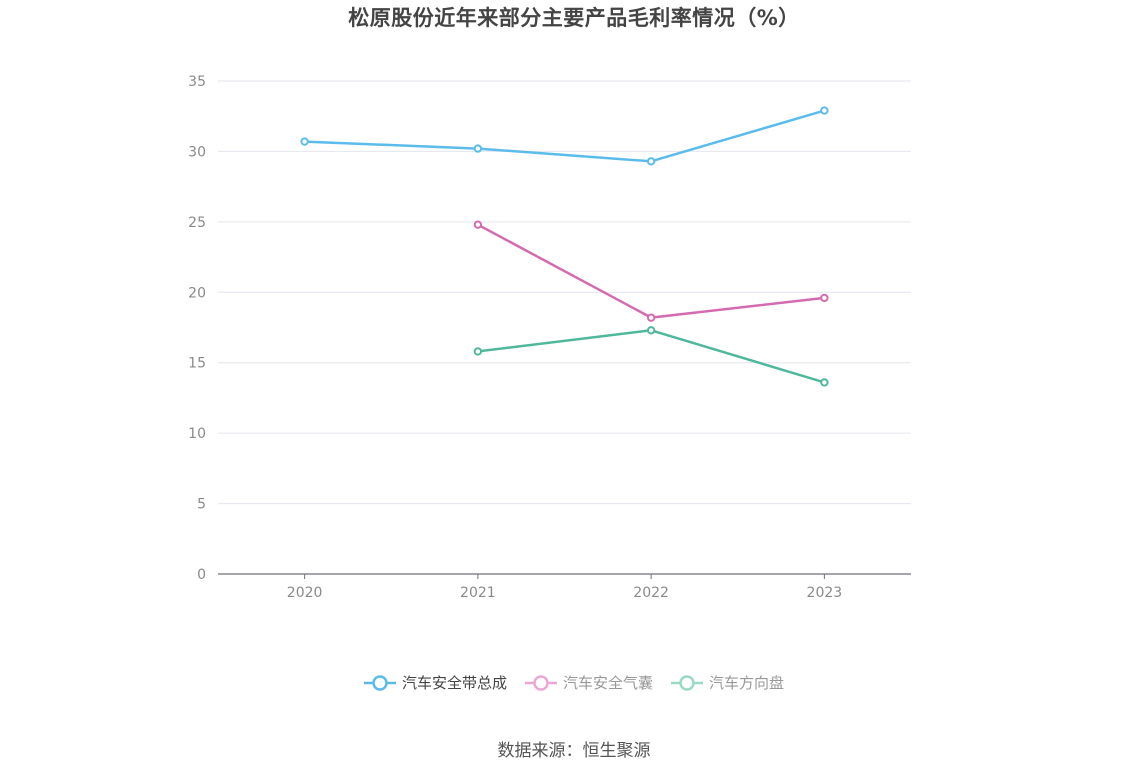  Describe the element at coordinates (651, 161) in the screenshot. I see `data-point-0-2022` at that location.